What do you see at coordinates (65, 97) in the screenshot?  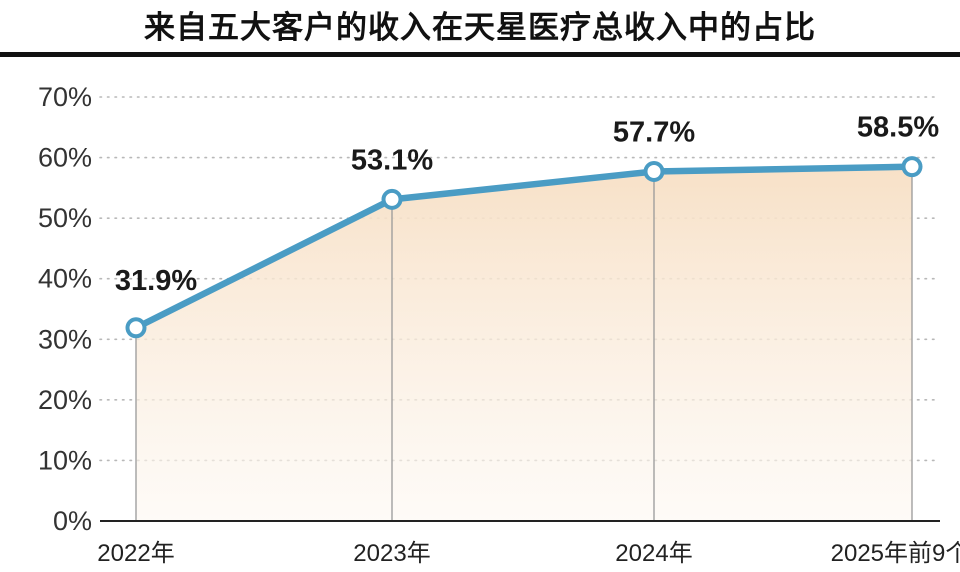 I see `y-tick-label-70: 70%` at bounding box center [65, 97].